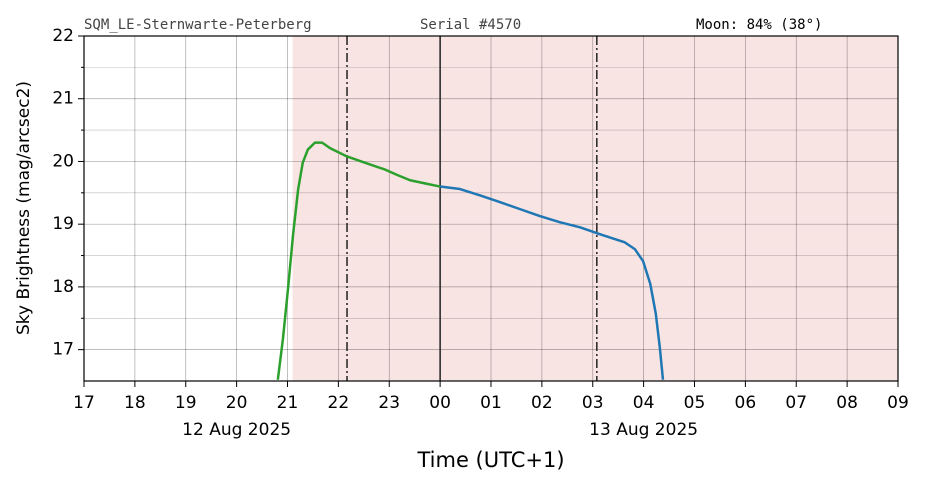 This screenshot has width=926, height=488. Describe the element at coordinates (746, 403) in the screenshot. I see `x-tick-label: 06` at that location.